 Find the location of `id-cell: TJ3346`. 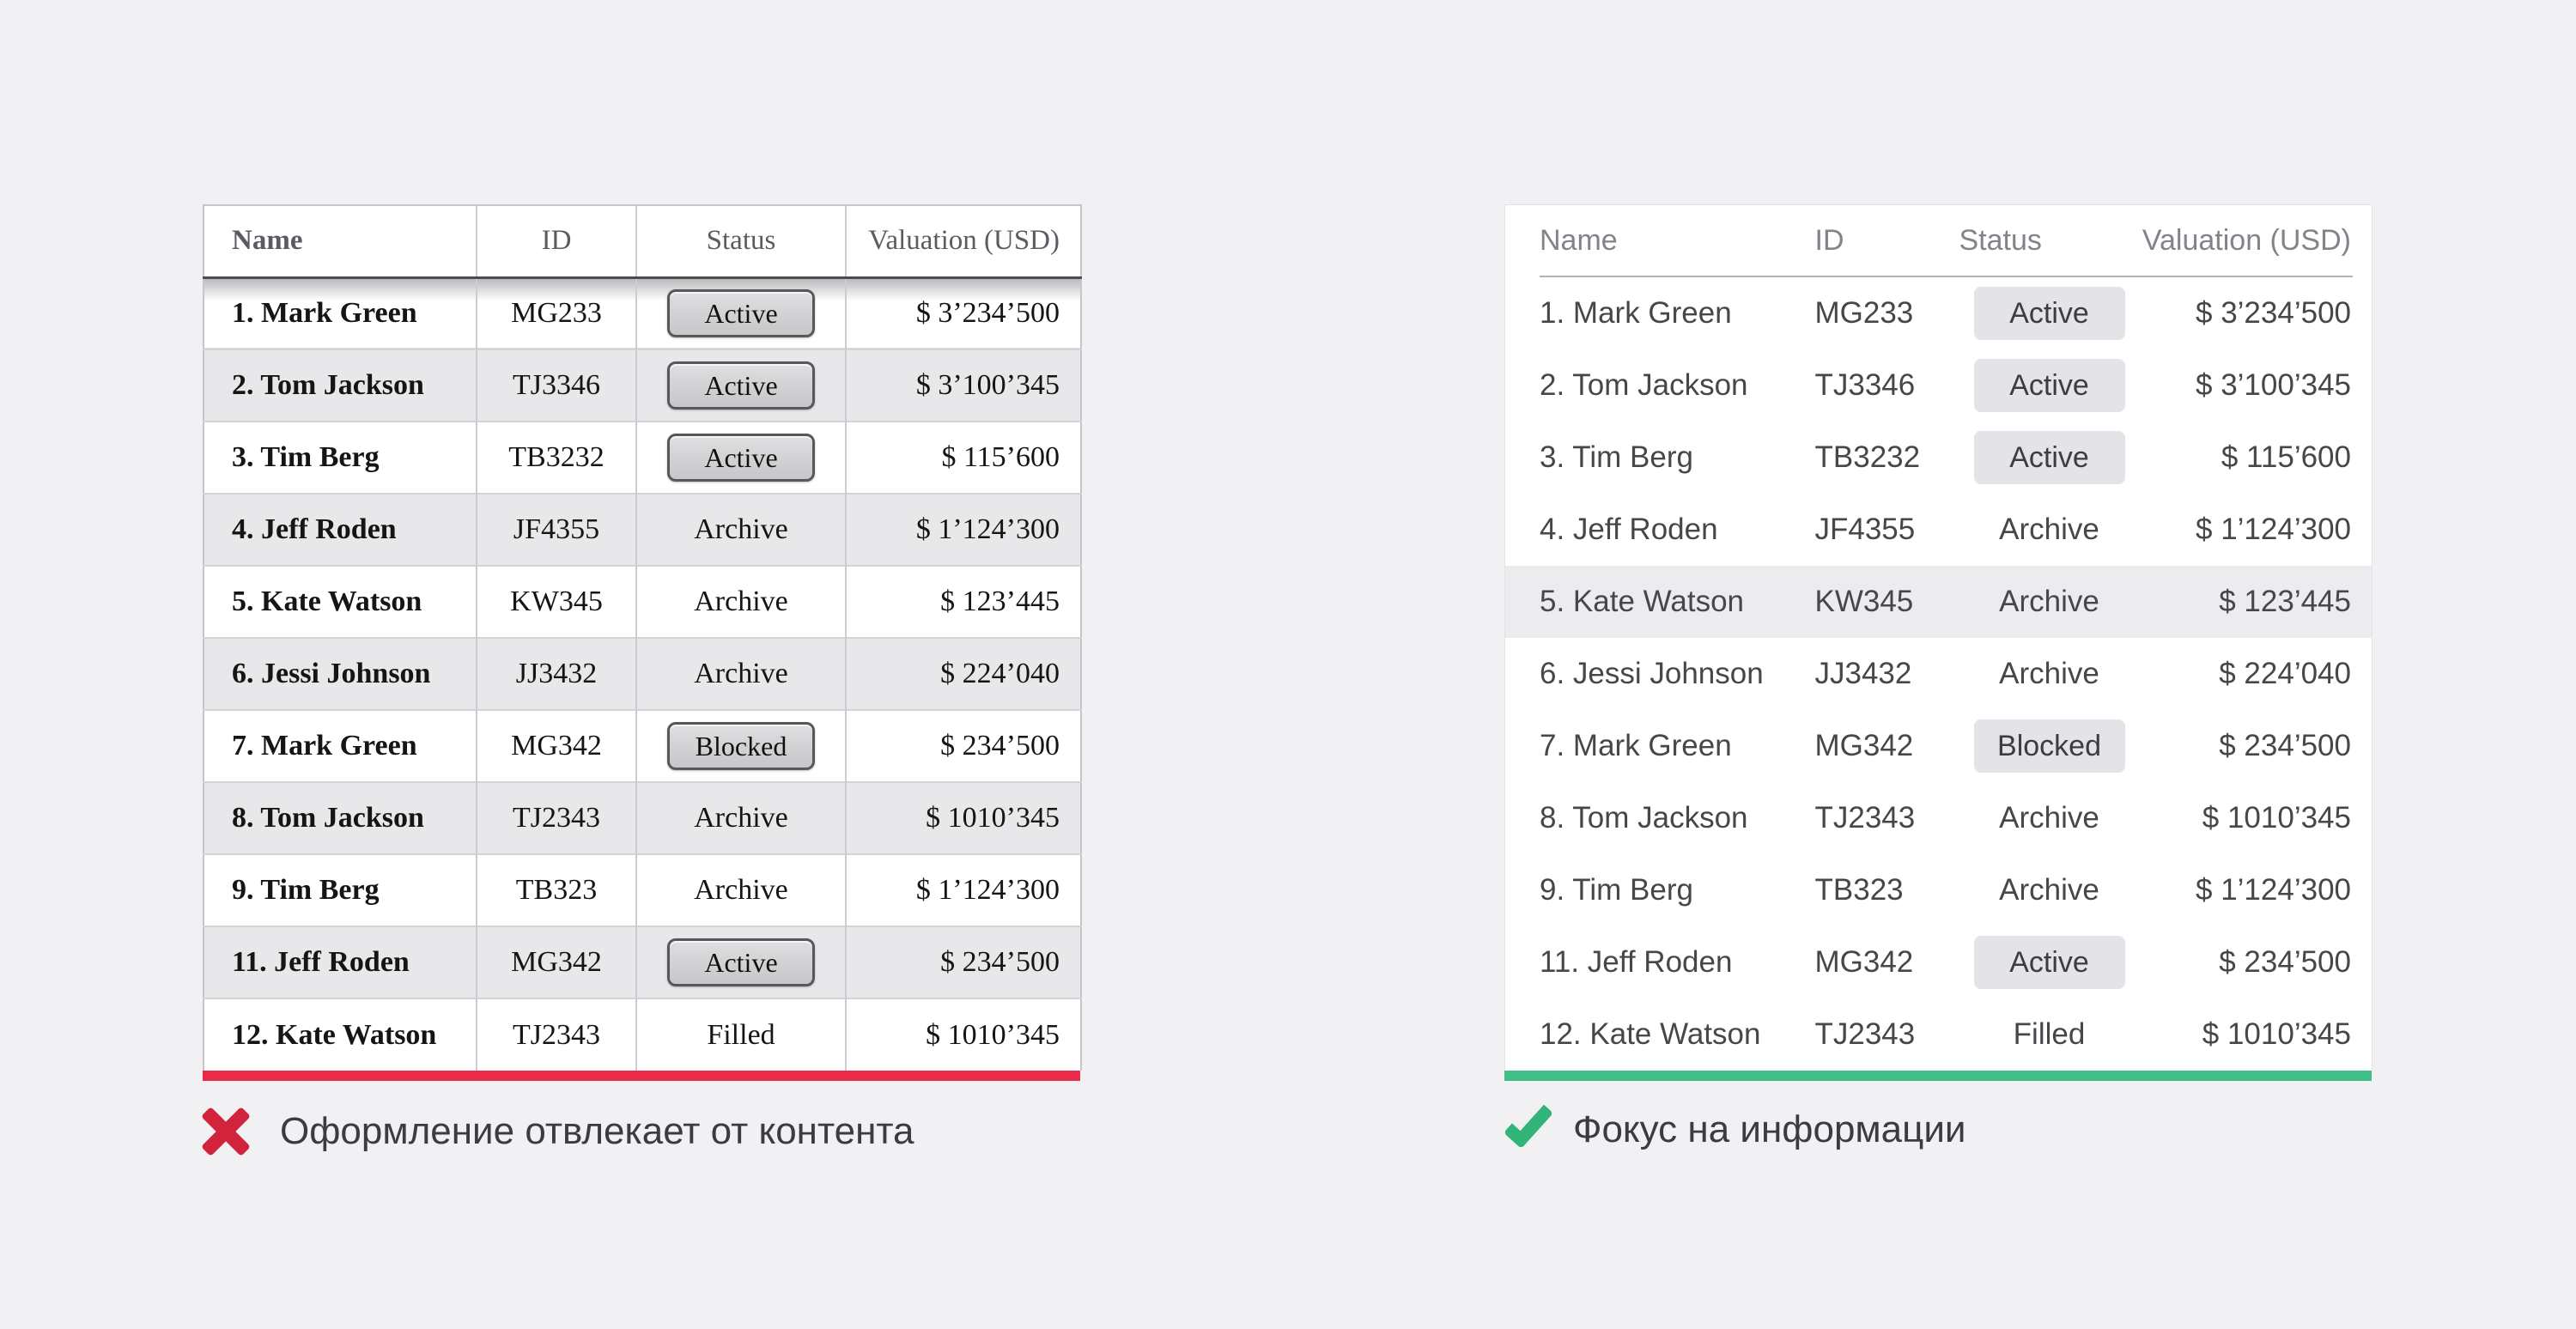

id-cell: TJ3346 is located at coordinates (1865, 384).